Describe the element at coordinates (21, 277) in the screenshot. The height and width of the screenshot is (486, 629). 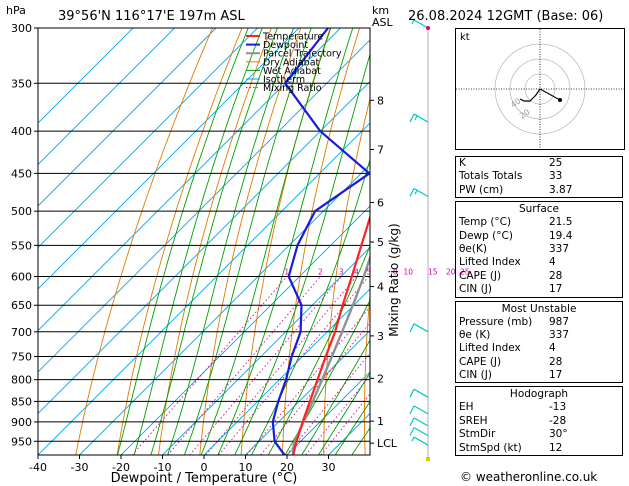
I see `pressure-tick-label: 600` at that location.